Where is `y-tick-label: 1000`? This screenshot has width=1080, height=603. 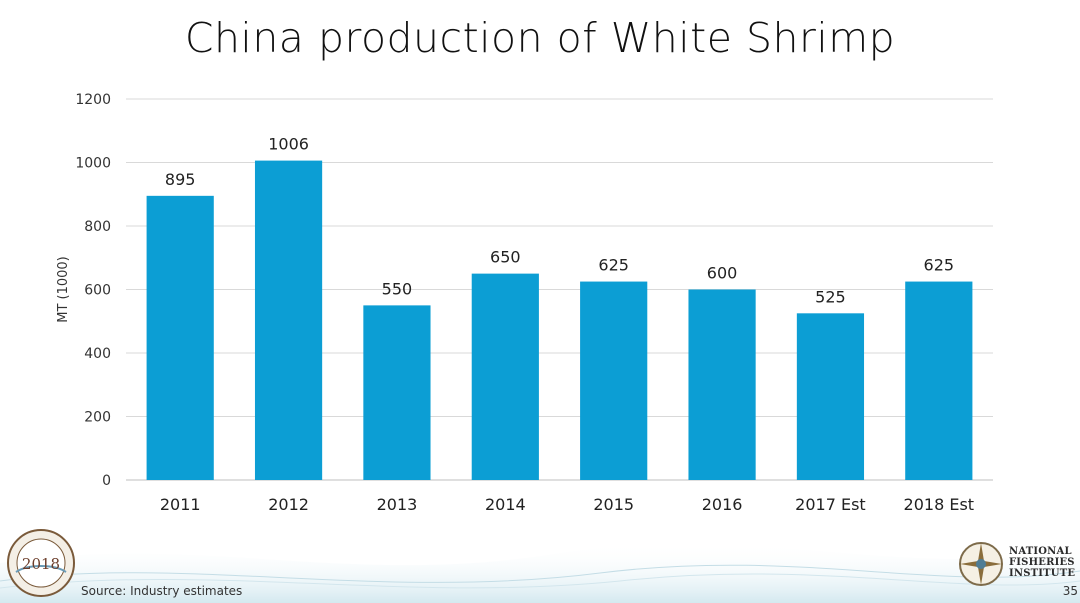 y-tick-label: 1000 is located at coordinates (93, 164).